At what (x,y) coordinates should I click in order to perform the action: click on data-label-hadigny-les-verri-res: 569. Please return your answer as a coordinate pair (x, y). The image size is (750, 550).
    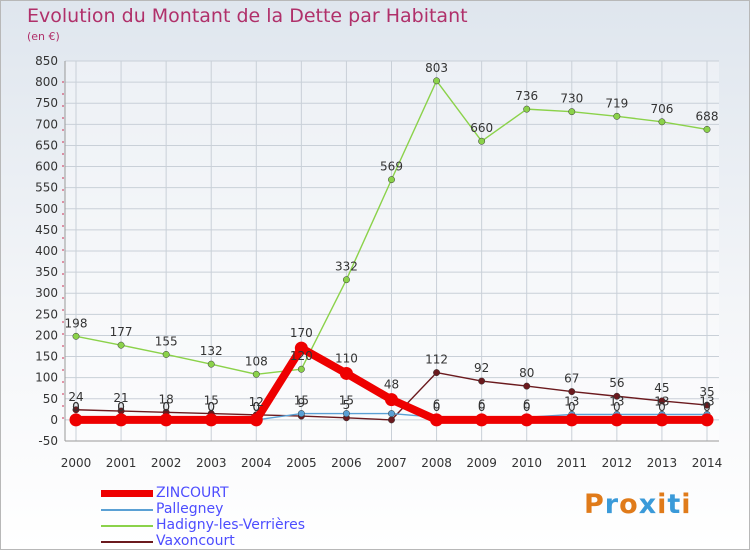
    Looking at the image, I should click on (391, 167).